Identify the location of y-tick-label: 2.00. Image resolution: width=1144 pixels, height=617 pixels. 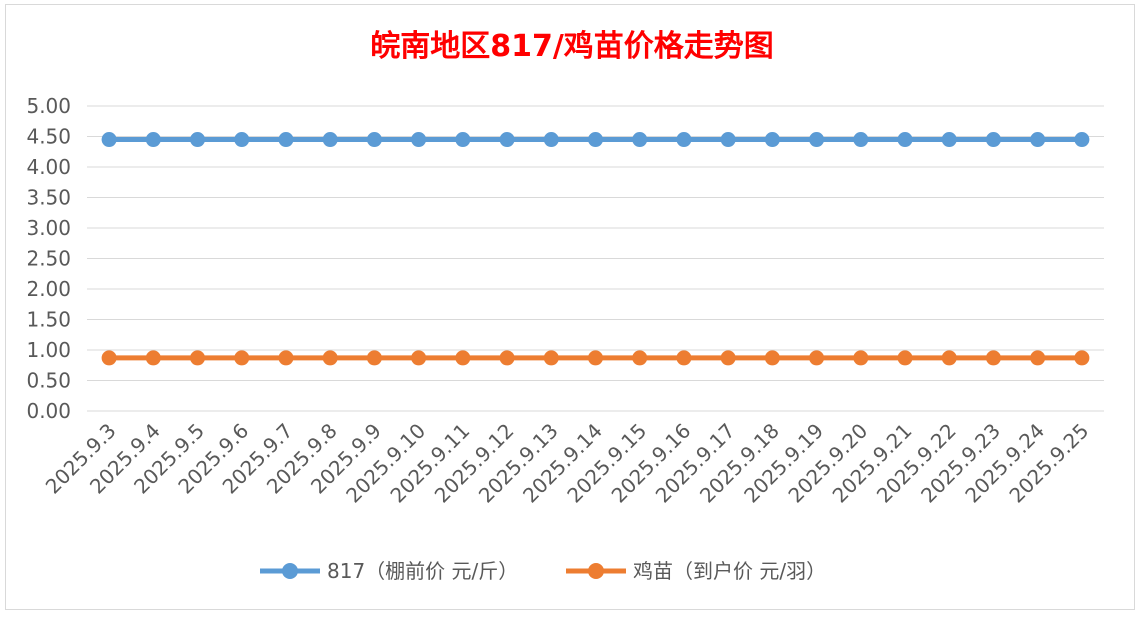
(48, 289).